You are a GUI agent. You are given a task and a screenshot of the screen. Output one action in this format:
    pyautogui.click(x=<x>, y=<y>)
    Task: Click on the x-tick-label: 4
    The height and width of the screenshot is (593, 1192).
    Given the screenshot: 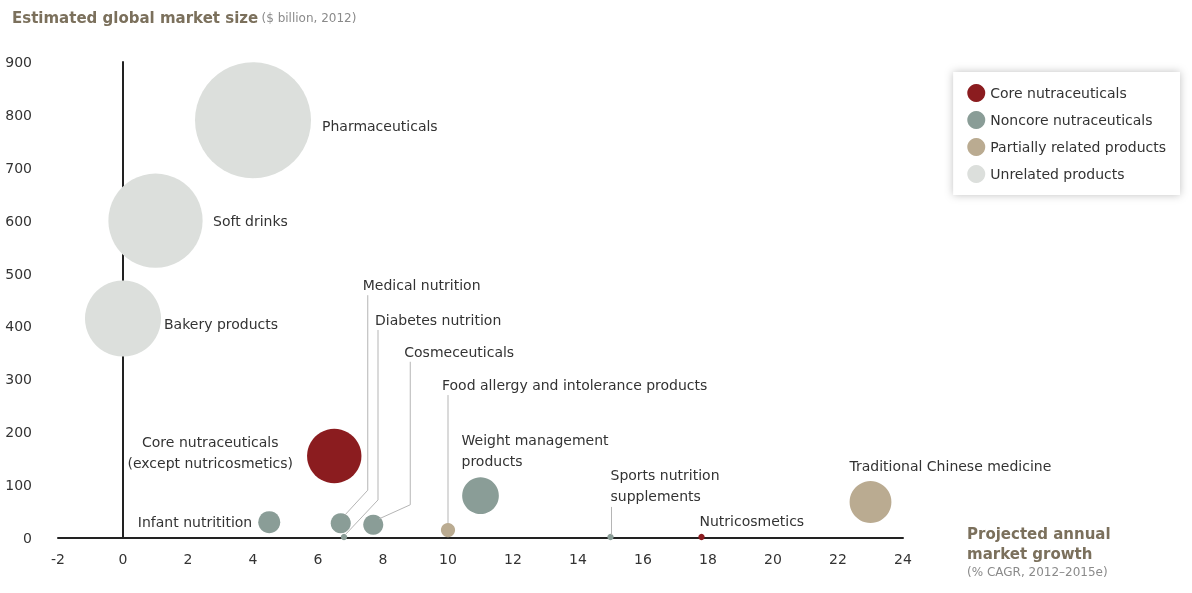 What is the action you would take?
    pyautogui.click(x=253, y=559)
    